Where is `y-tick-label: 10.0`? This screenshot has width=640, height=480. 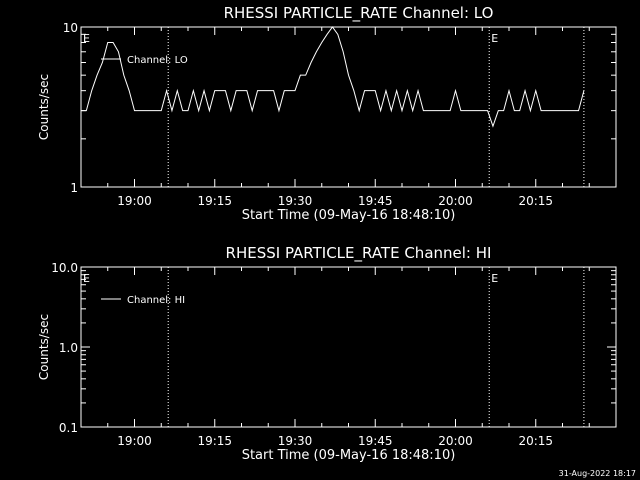 y-tick-label: 10.0 is located at coordinates (64, 268).